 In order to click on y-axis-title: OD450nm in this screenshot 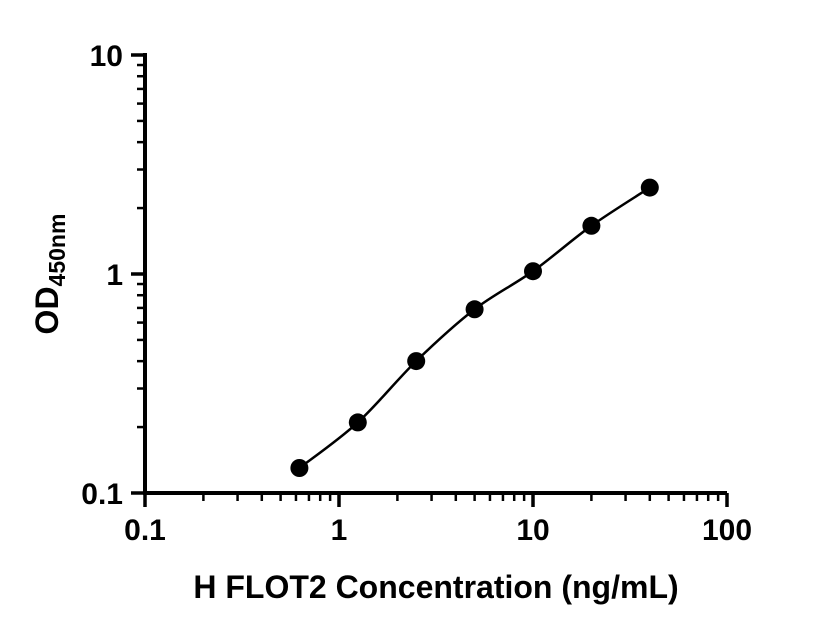, I will do `click(49, 274)`.